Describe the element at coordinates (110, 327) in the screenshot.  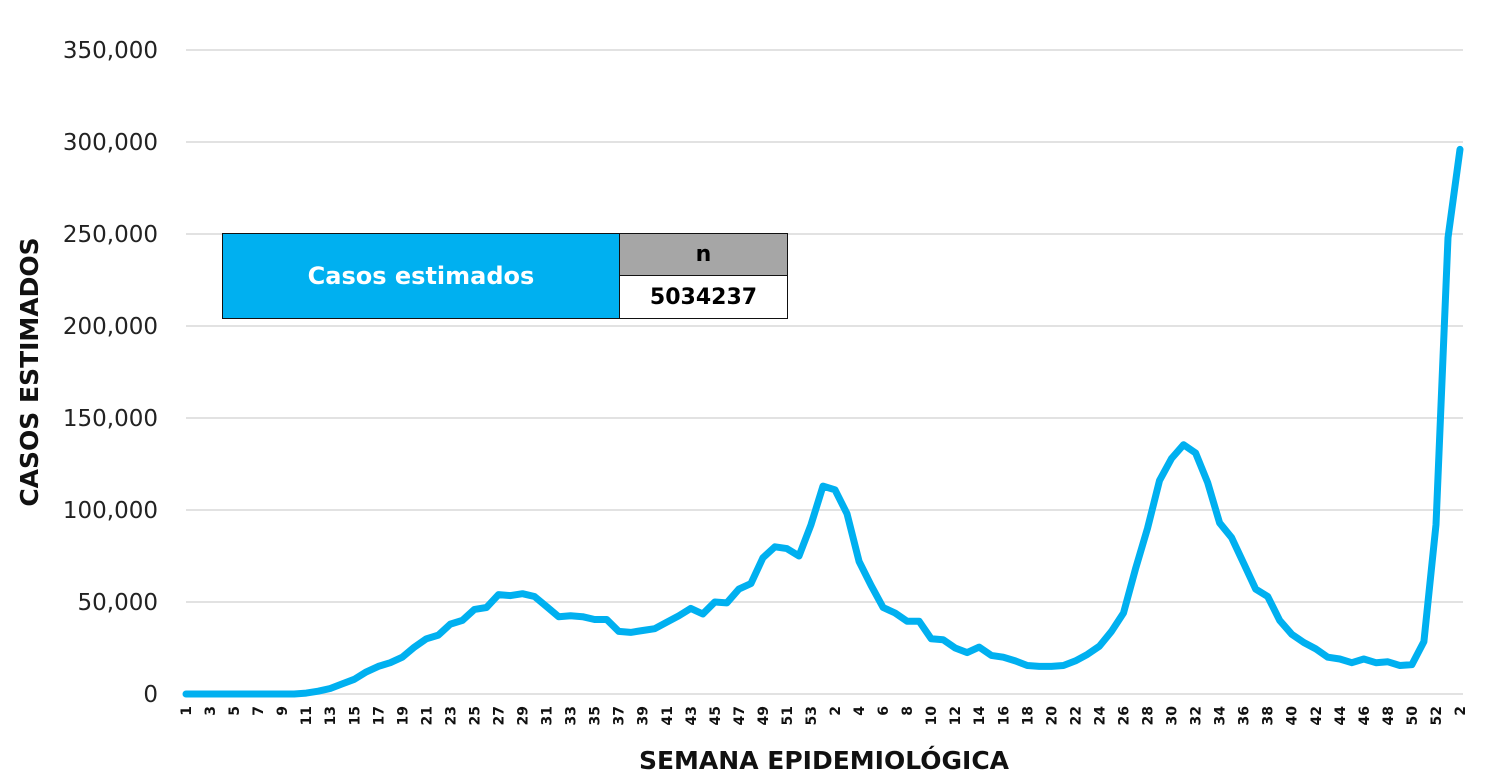
I see `y-tick-label: 200,000` at that location.